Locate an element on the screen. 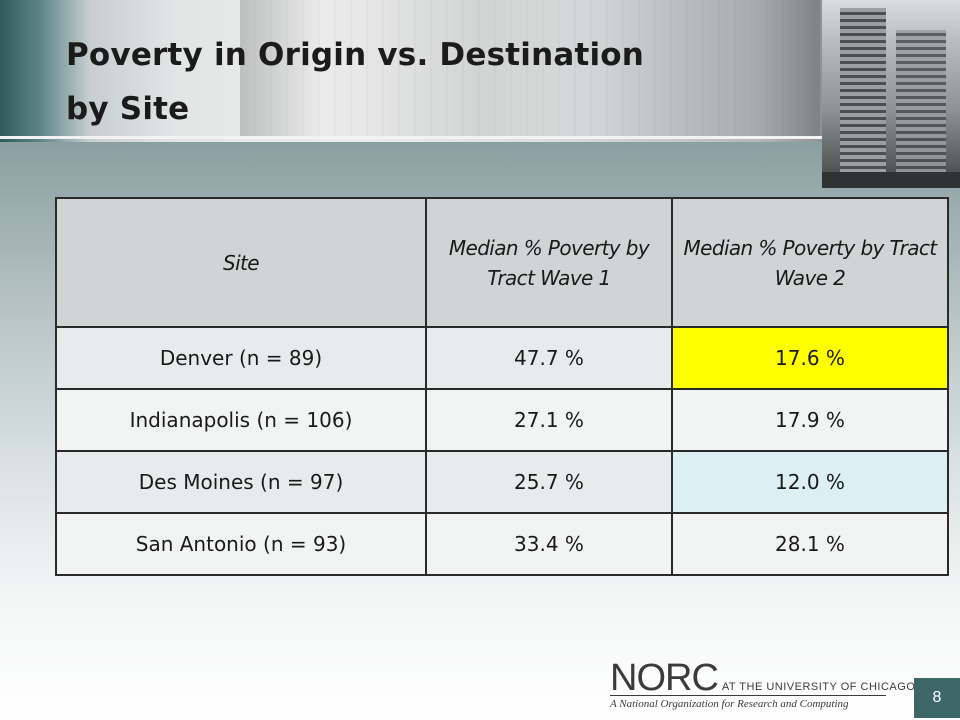 The height and width of the screenshot is (720, 960). cell-wave-1: 33.4 % is located at coordinates (549, 544).